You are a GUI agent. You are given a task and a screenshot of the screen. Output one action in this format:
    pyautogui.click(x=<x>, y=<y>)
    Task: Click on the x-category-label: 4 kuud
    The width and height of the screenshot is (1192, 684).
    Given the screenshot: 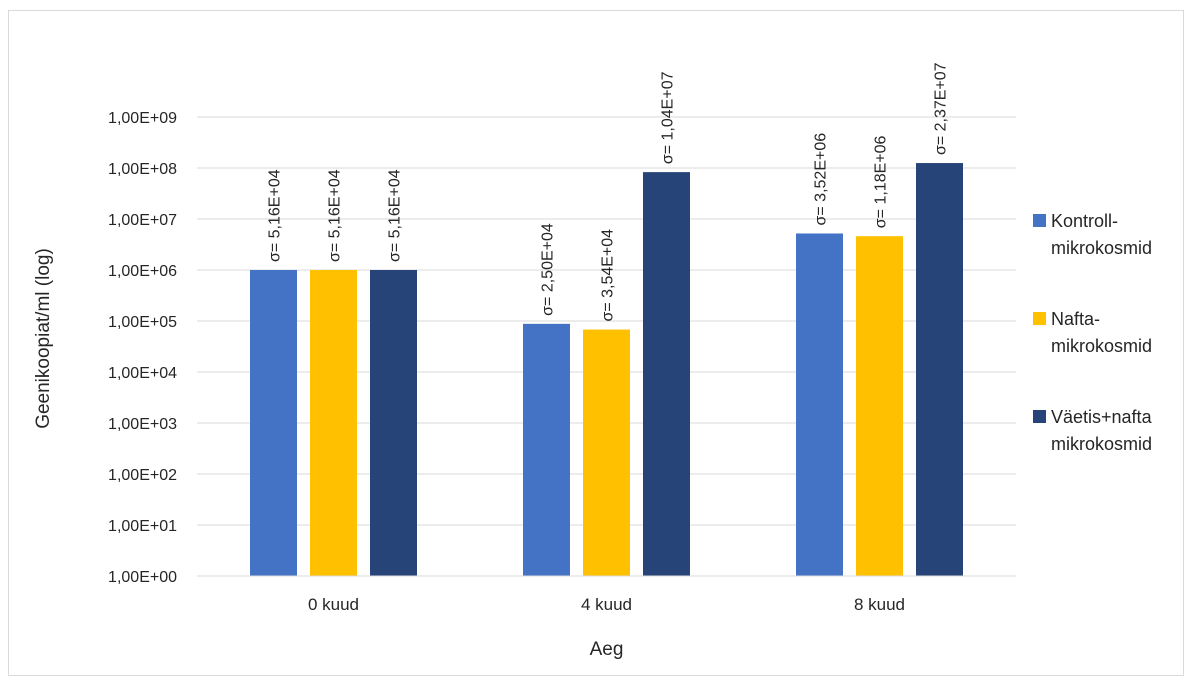 What is the action you would take?
    pyautogui.click(x=606, y=604)
    